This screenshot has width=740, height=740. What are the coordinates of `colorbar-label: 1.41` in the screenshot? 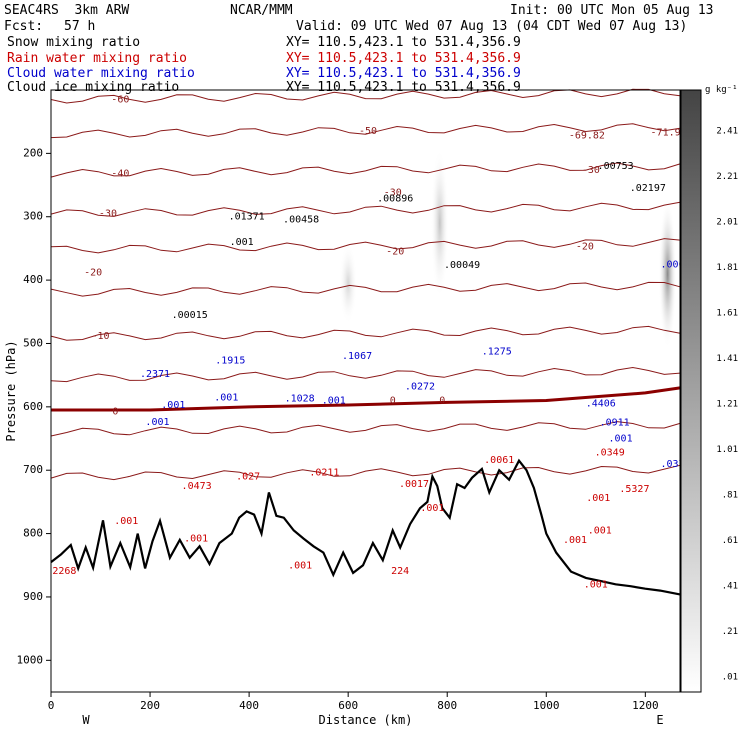 It's located at (727, 359).